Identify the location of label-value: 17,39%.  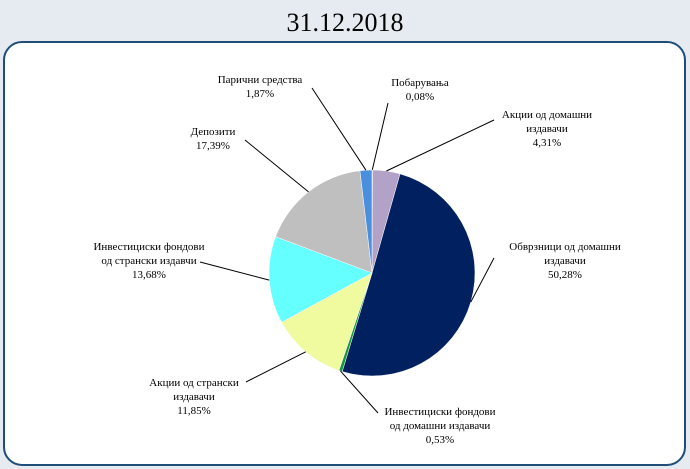
(213, 146).